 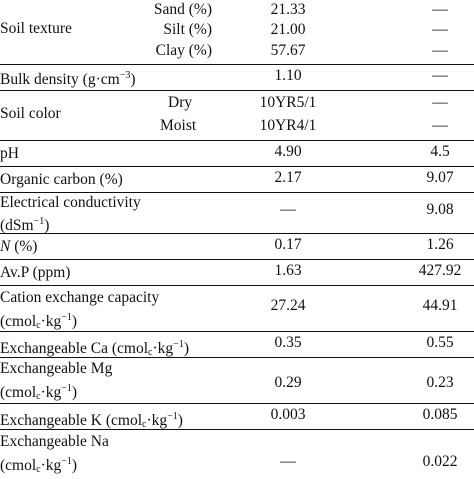 What do you see at coordinates (288, 50) in the screenshot?
I see `clay-value-1: 57.67` at bounding box center [288, 50].